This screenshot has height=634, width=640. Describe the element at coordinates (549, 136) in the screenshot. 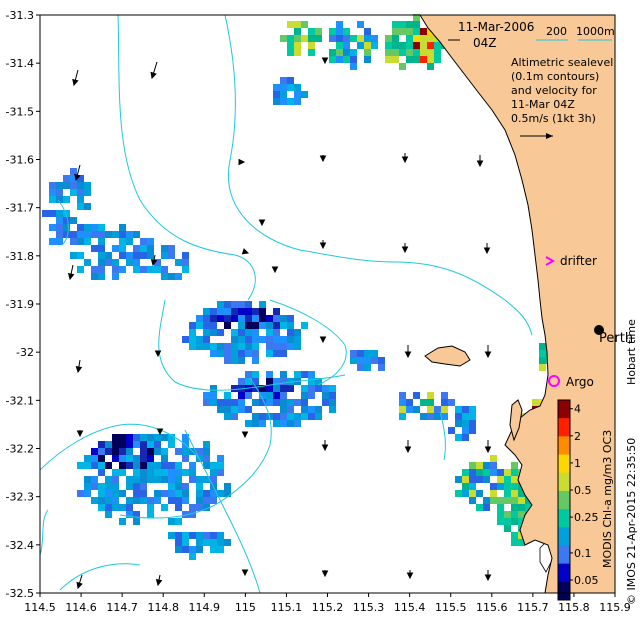

I see `velocity-scale-arrowhead` at that location.